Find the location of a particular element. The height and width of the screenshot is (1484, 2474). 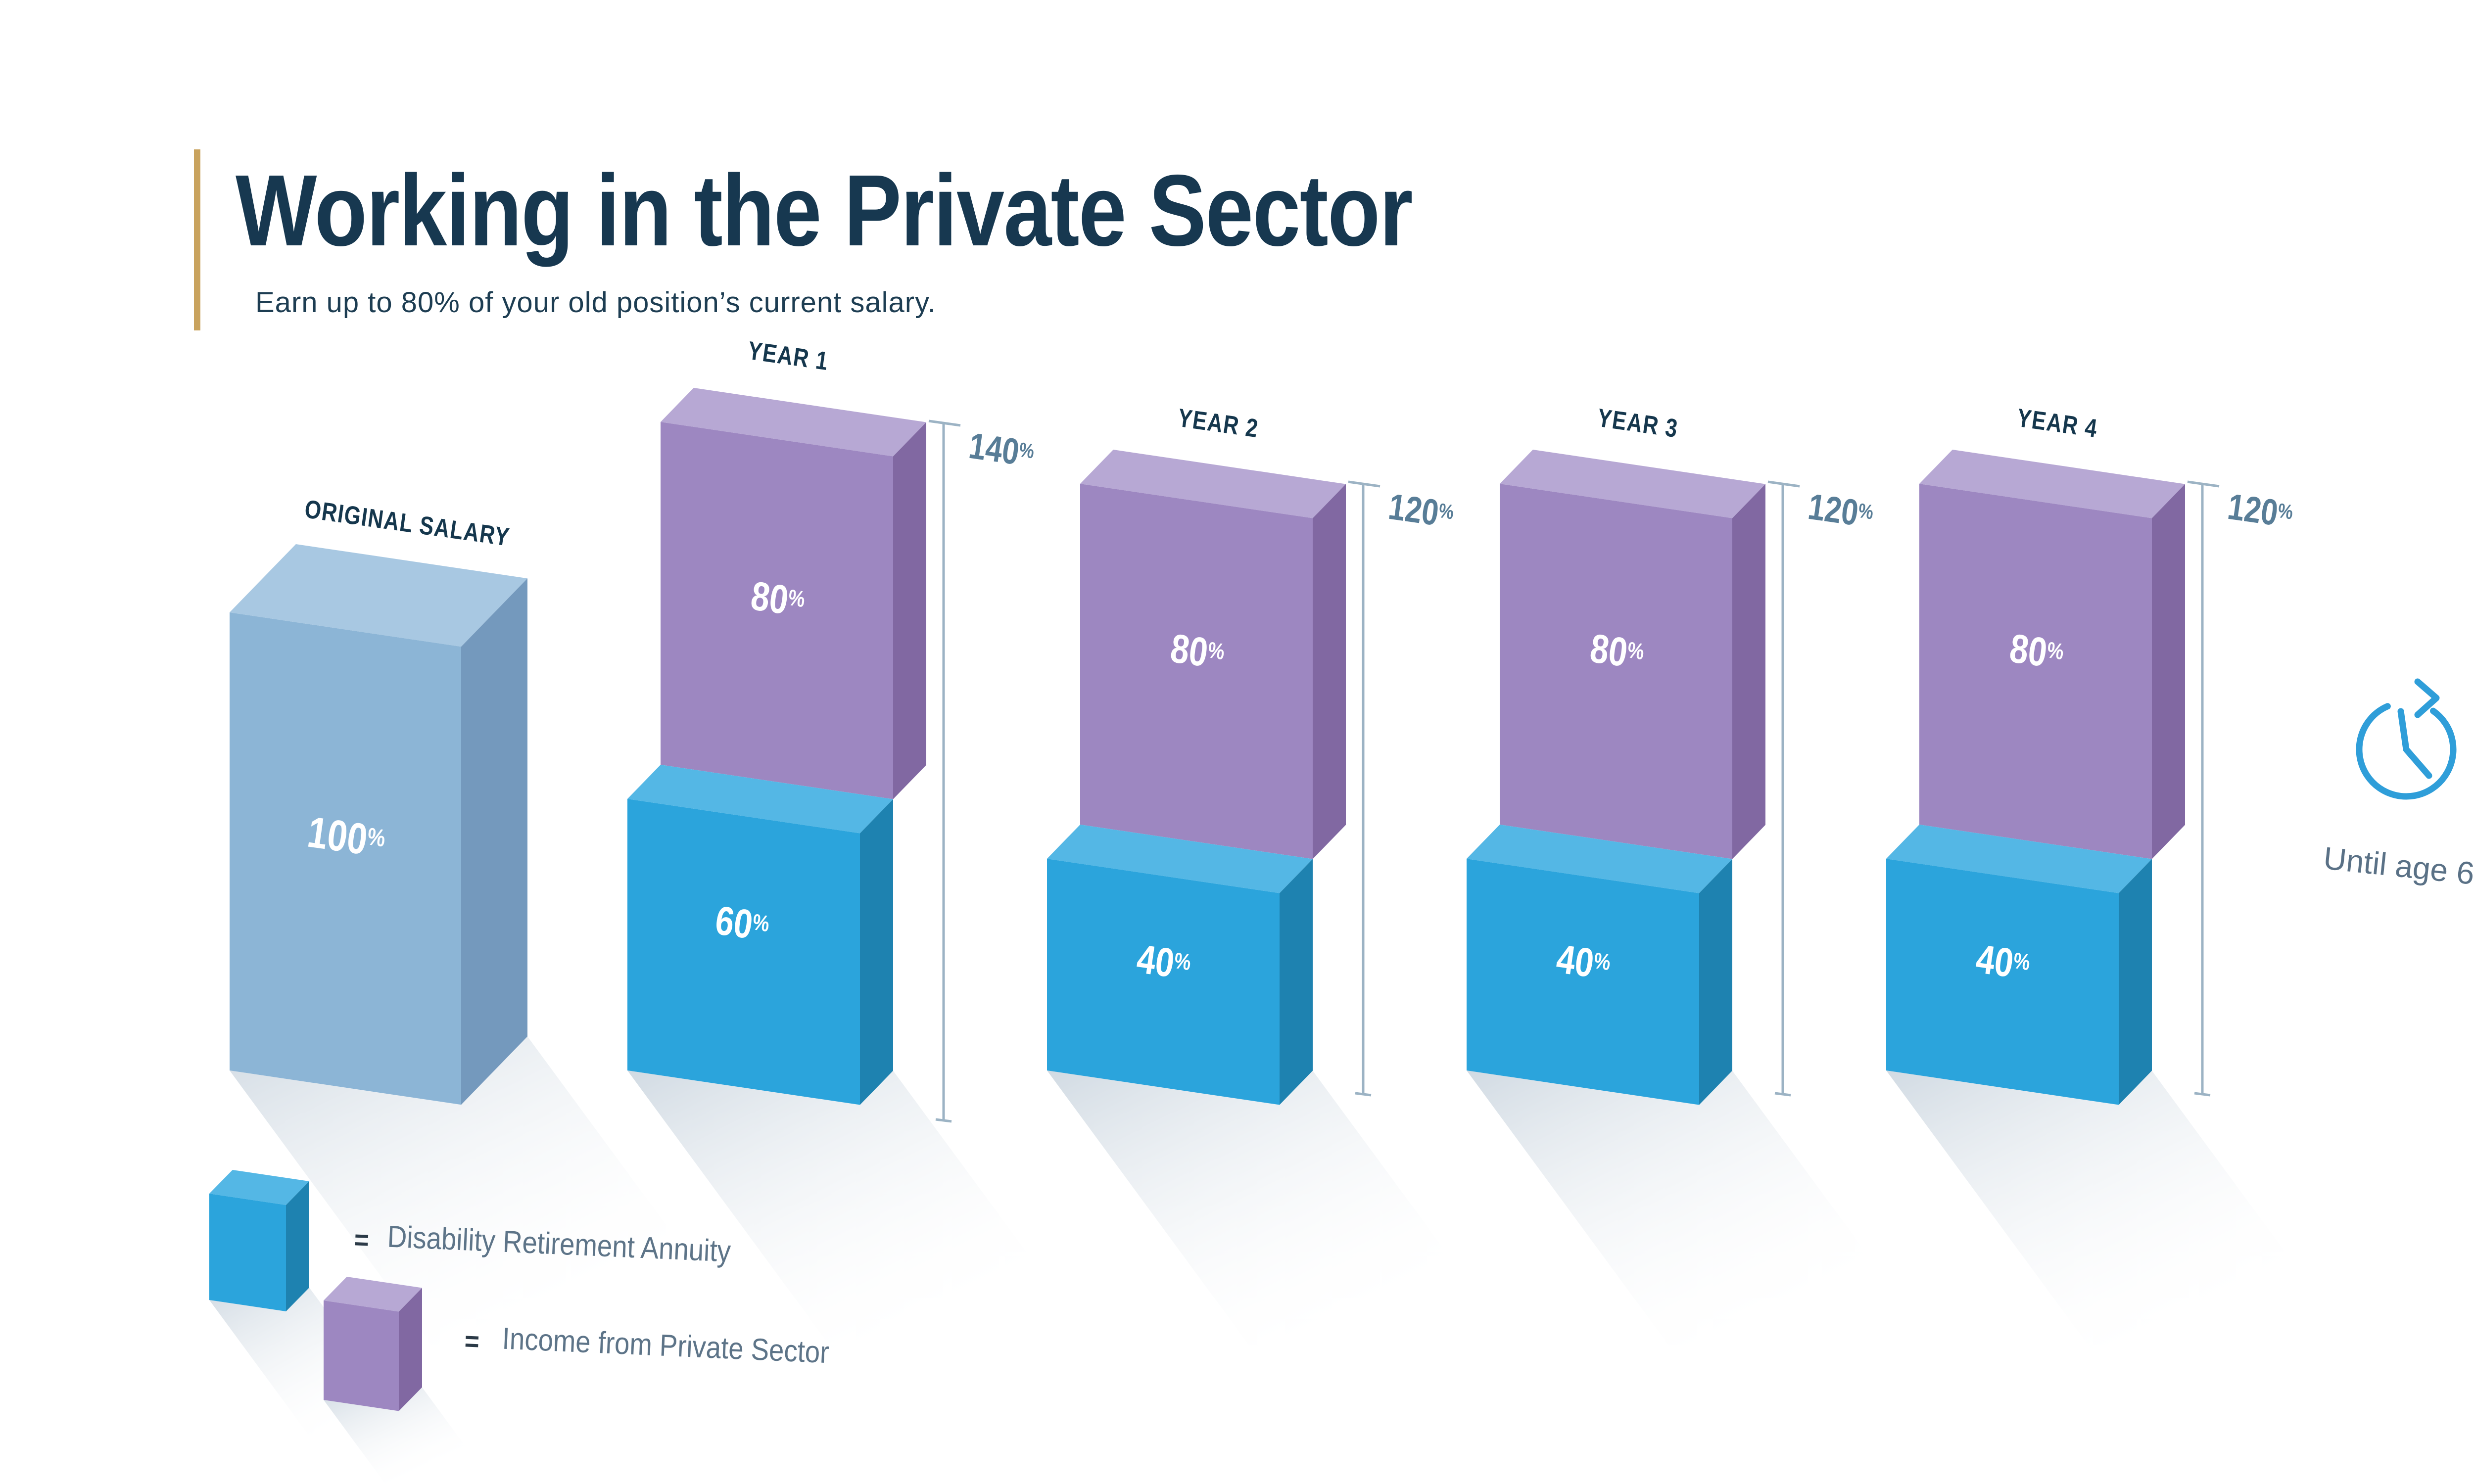

bar-year-3-annuity-right-face is located at coordinates (1716, 982).